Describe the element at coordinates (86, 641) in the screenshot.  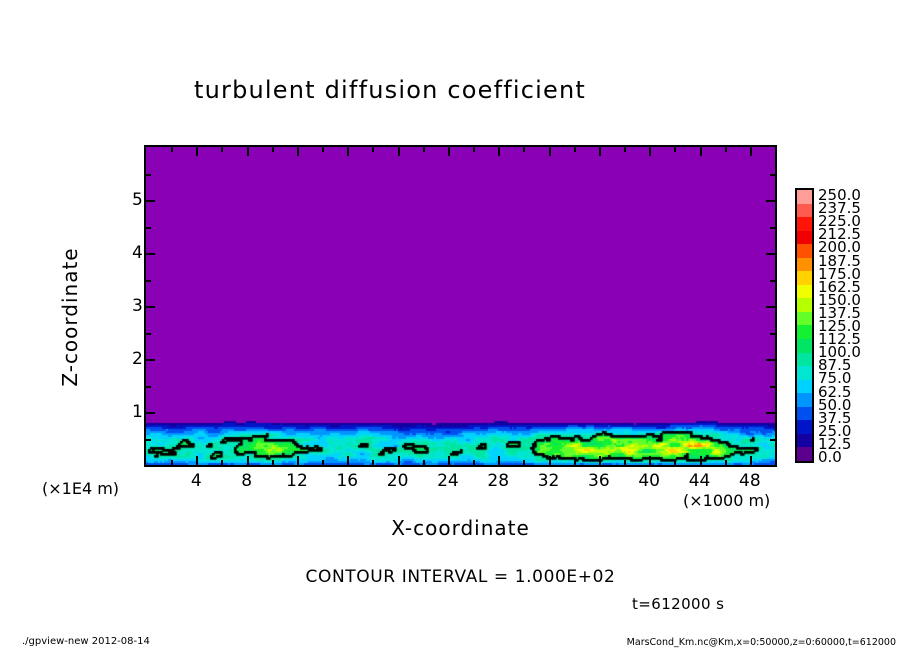
I see `footer-command-label: ./gpview-new 2012-08-14` at that location.